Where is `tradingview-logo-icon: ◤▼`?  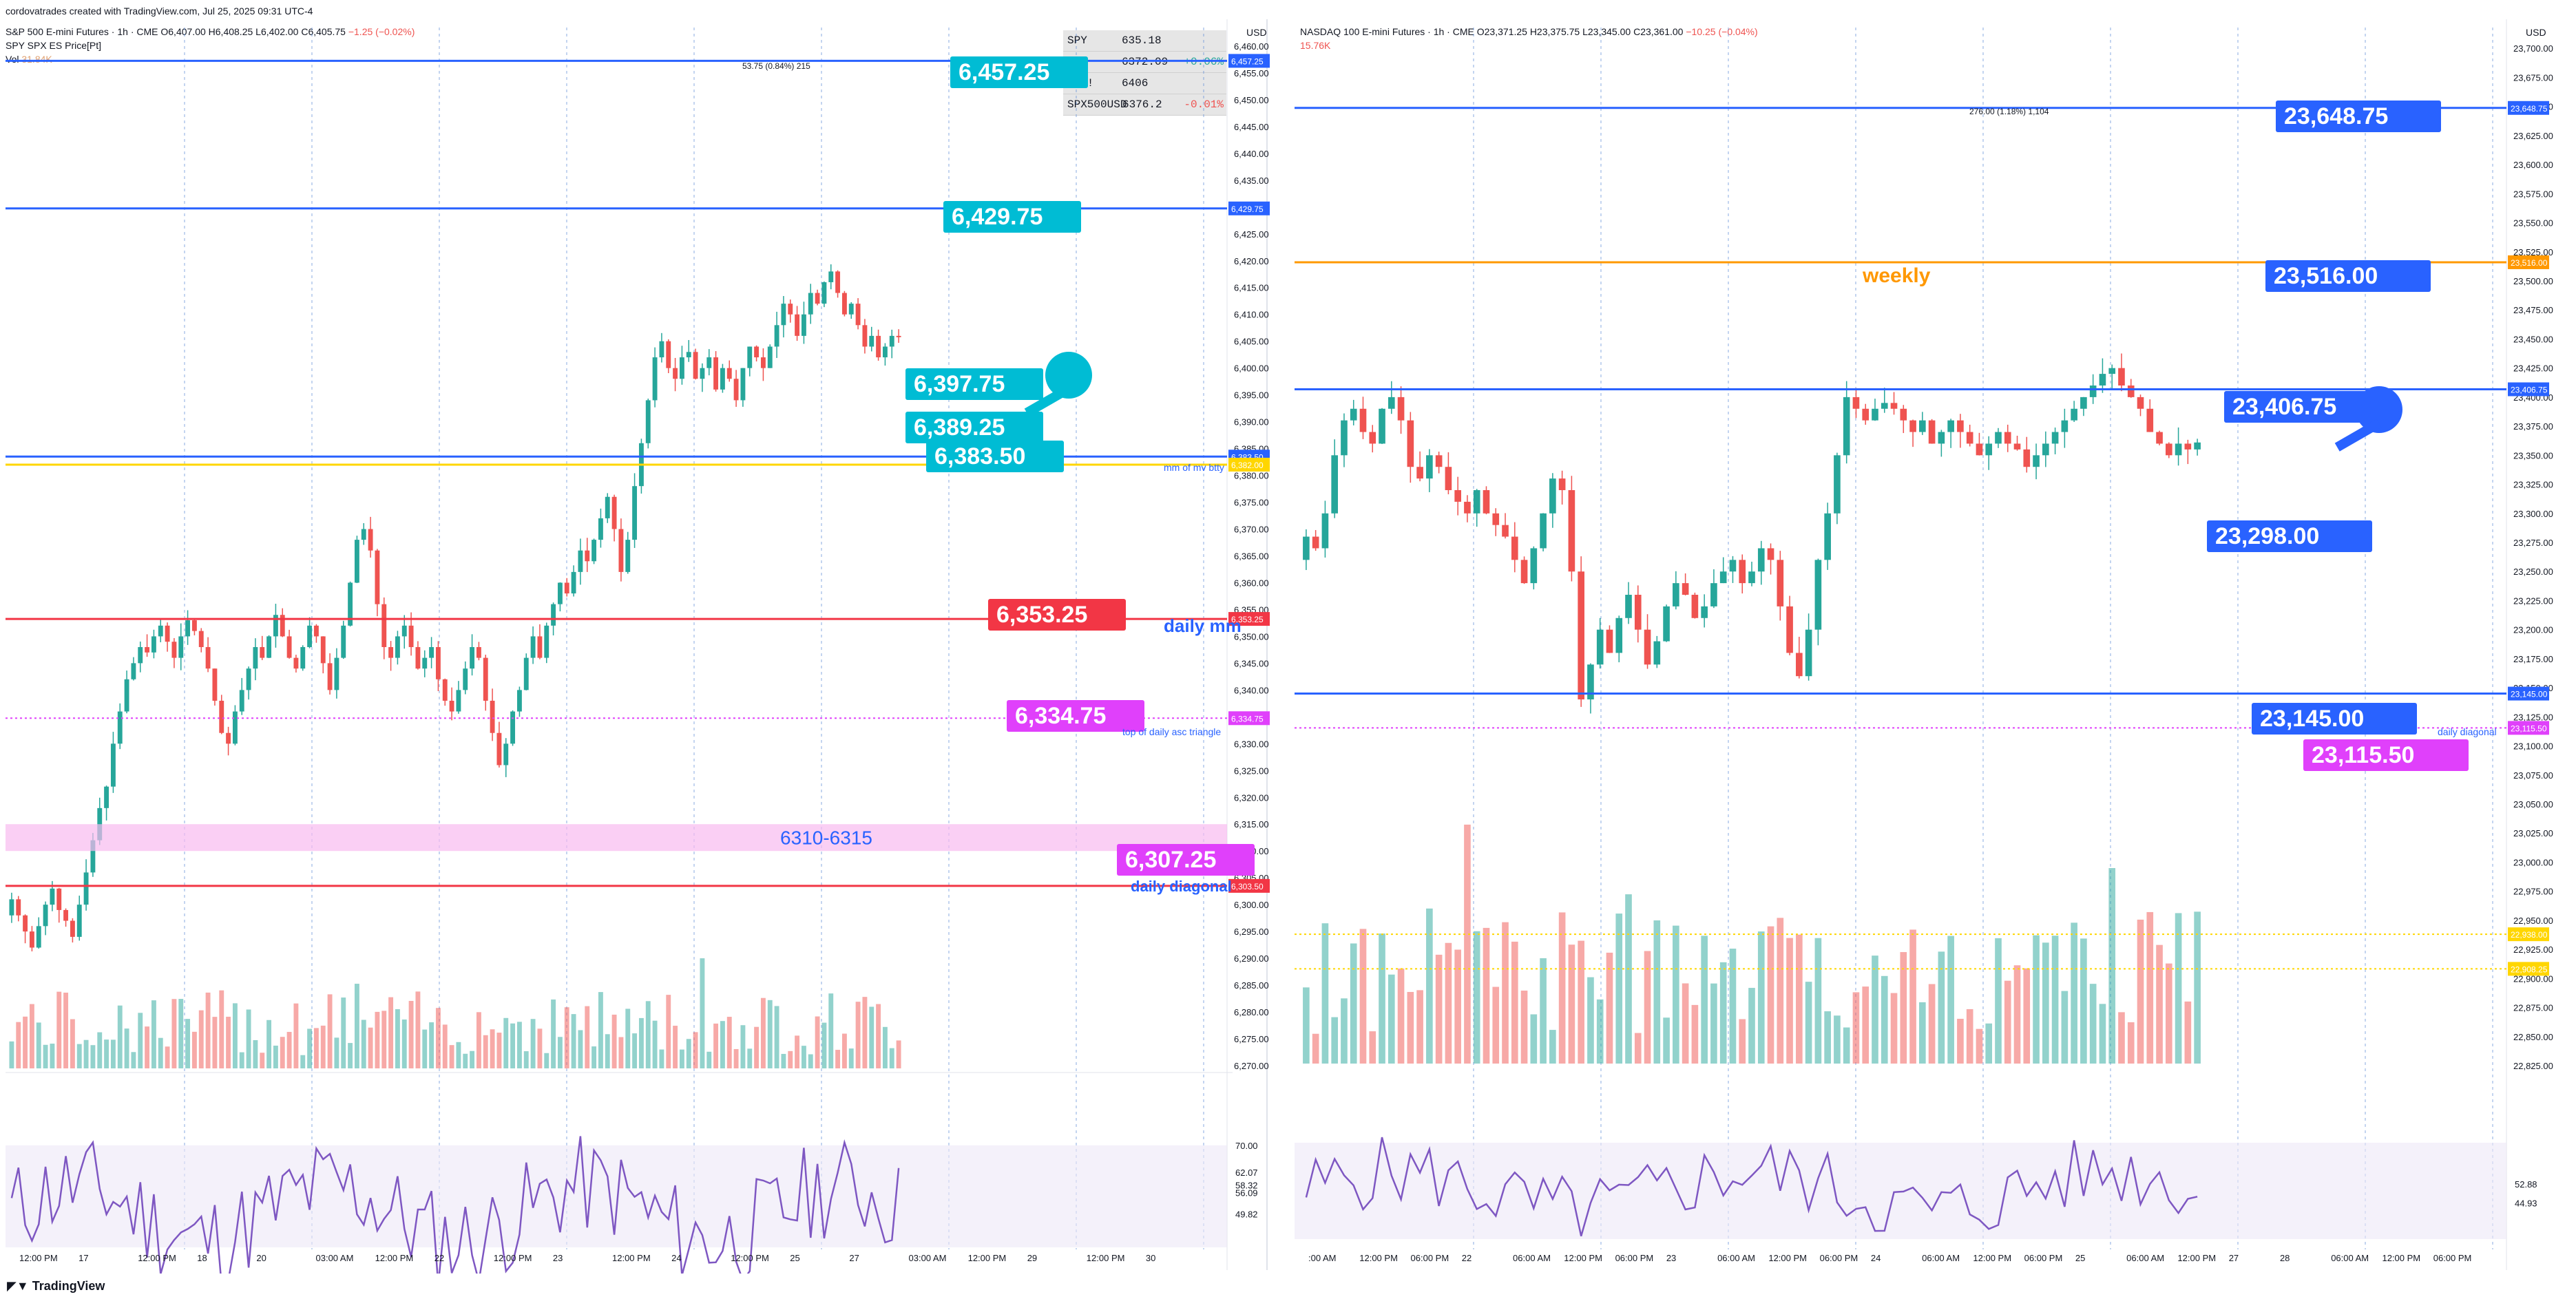 tradingview-logo-icon: ◤▼ is located at coordinates (18, 1286).